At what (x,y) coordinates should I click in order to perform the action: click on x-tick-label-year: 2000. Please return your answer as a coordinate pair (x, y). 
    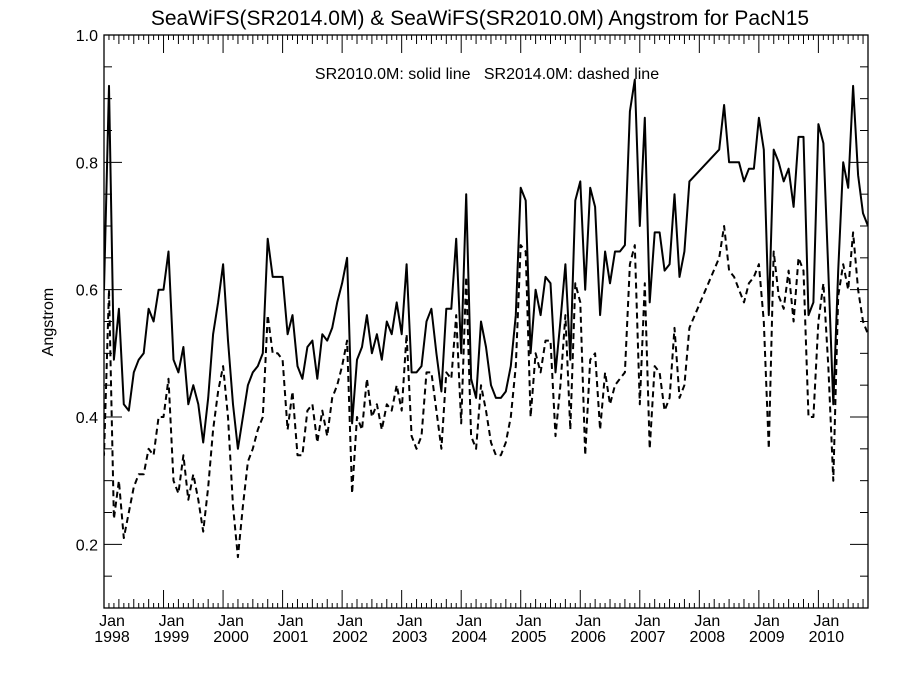
    Looking at the image, I should click on (231, 637).